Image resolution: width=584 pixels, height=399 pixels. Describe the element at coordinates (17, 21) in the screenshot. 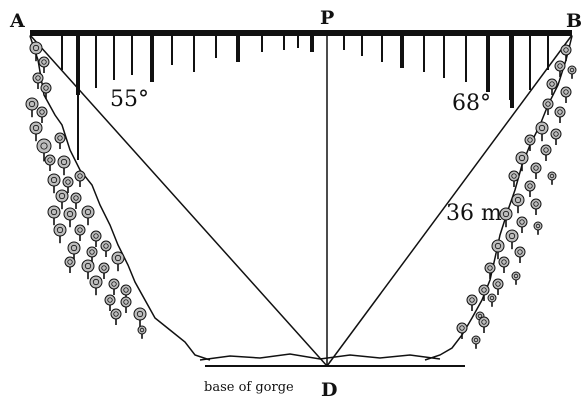

I see `point-a-label: A` at that location.